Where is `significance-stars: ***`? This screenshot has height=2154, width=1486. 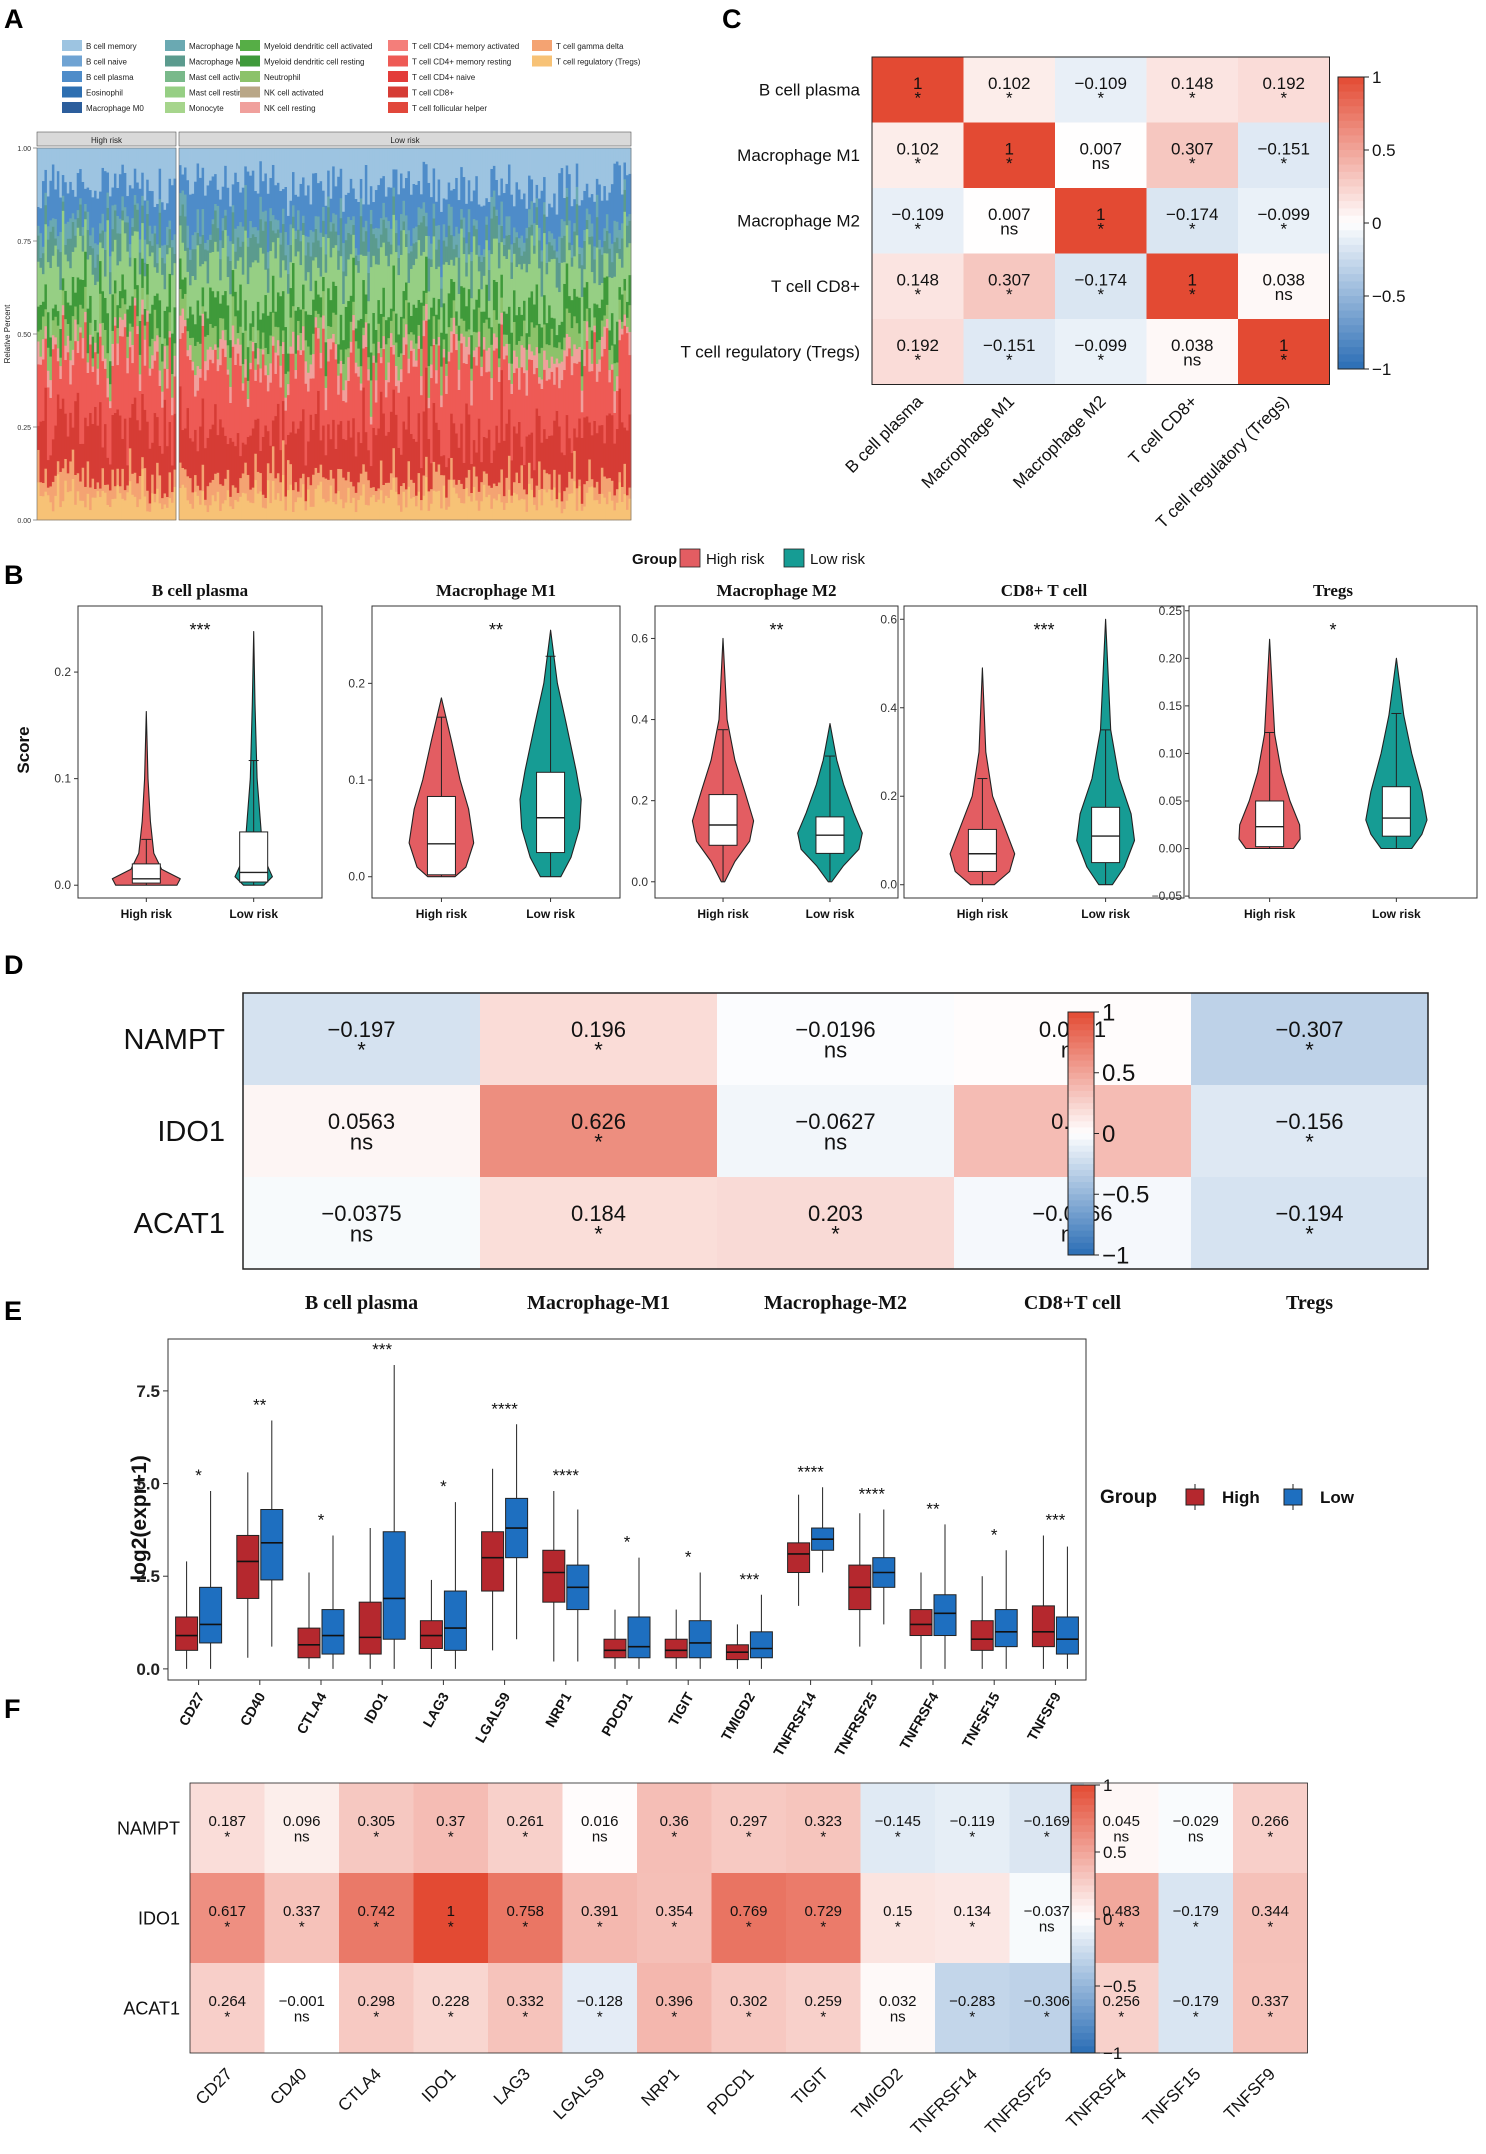
significance-stars: *** is located at coordinates (199, 630).